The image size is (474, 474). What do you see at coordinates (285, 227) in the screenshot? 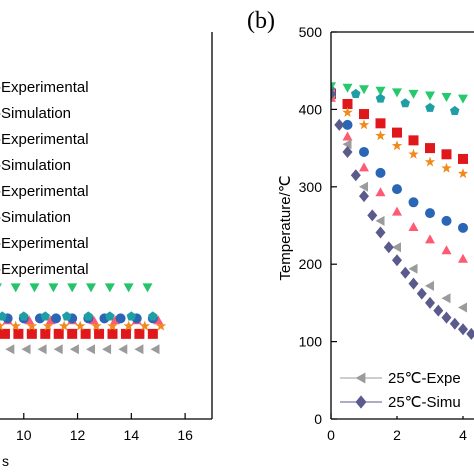
I see `panel-b-ylabel: Temperature/℃` at bounding box center [285, 227].